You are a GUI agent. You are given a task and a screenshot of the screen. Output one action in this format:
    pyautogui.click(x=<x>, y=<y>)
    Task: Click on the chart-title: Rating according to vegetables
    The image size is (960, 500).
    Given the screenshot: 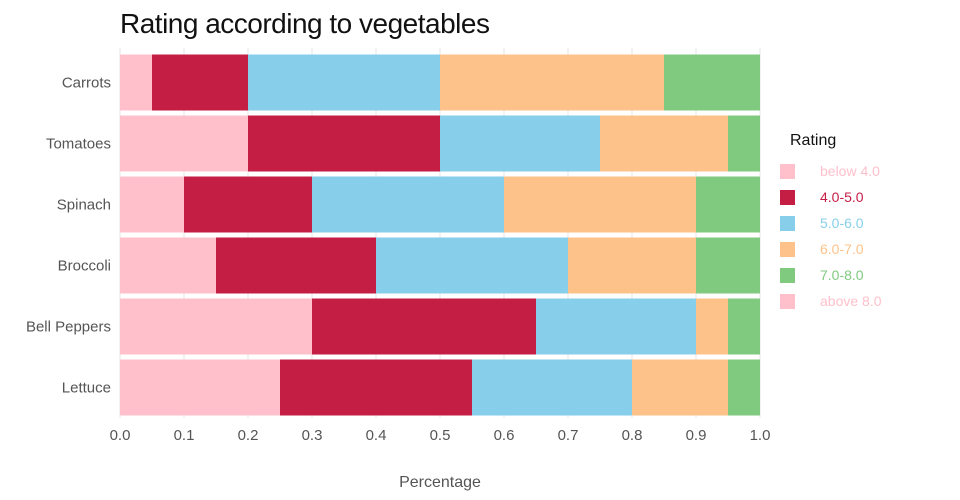 What is the action you would take?
    pyautogui.click(x=305, y=23)
    